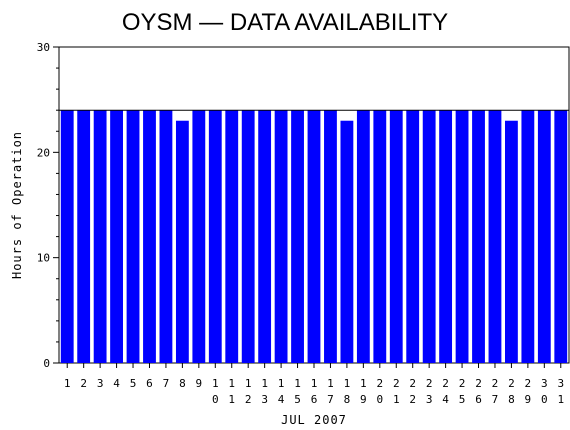 Image resolution: width=570 pixels, height=430 pixels. What do you see at coordinates (149, 383) in the screenshot?
I see `x-tick-label: 6` at bounding box center [149, 383].